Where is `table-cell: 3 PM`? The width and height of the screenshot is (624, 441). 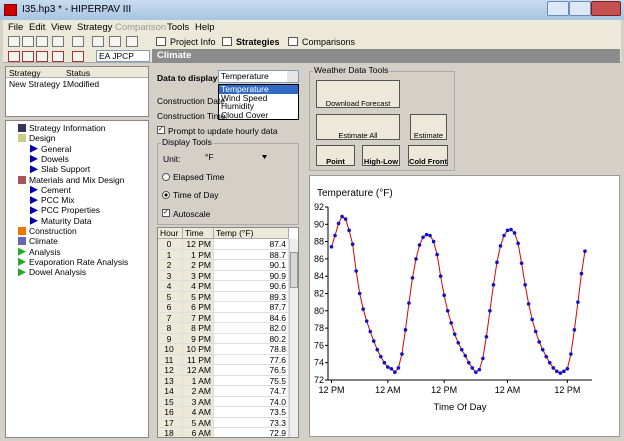 table-cell: 3 PM is located at coordinates (198, 275).